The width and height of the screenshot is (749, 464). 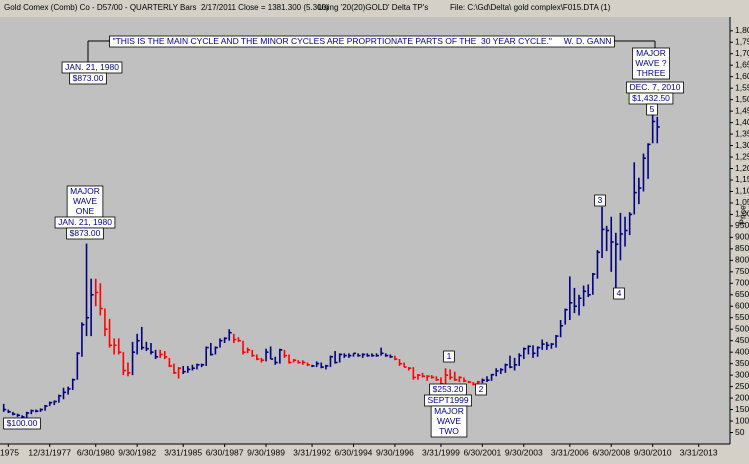 What do you see at coordinates (742, 271) in the screenshot?
I see `y-tick-label: 750` at bounding box center [742, 271].